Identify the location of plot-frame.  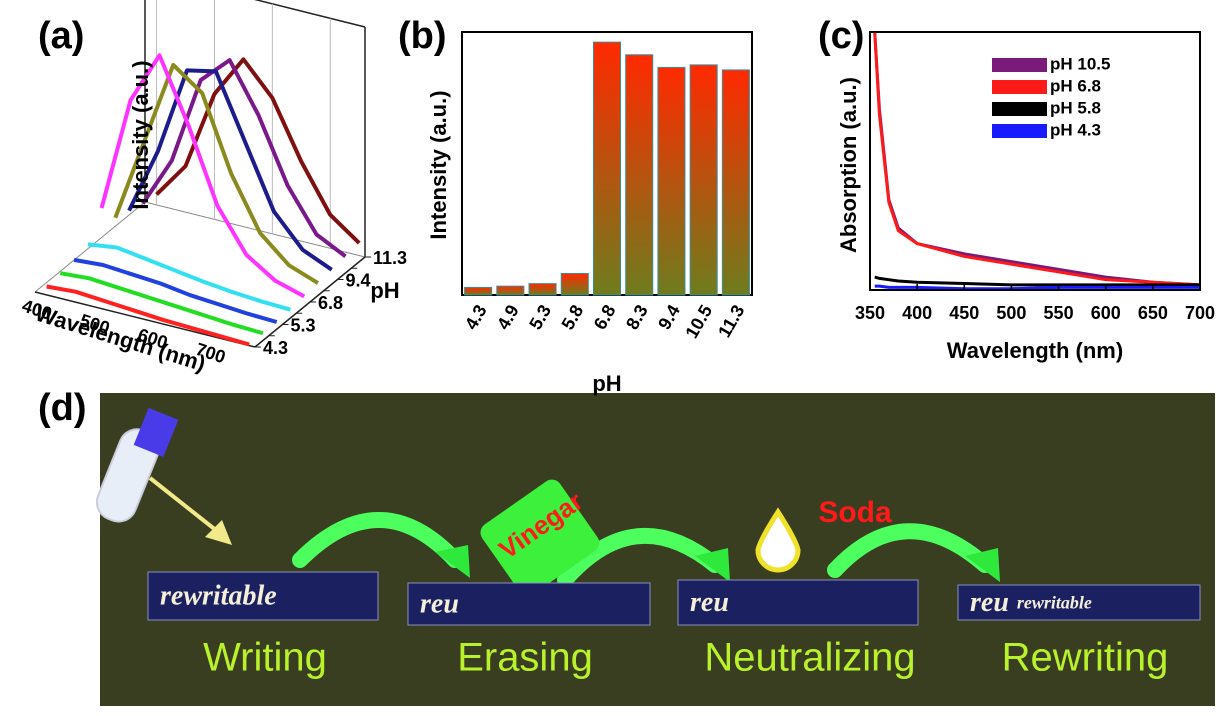
(1035, 161).